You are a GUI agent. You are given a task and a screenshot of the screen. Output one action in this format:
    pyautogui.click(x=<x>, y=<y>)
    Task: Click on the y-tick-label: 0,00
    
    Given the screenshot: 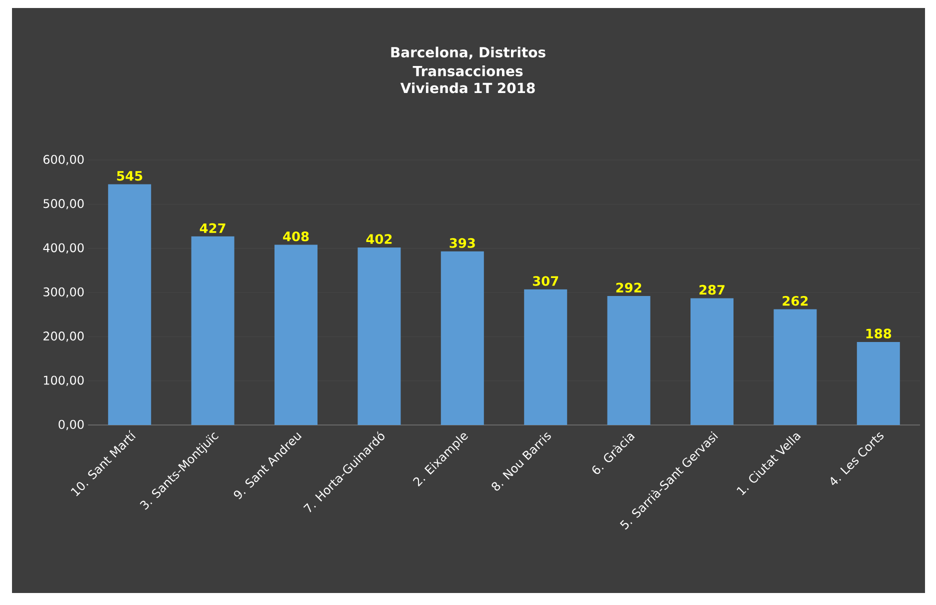 What is the action you would take?
    pyautogui.click(x=71, y=425)
    